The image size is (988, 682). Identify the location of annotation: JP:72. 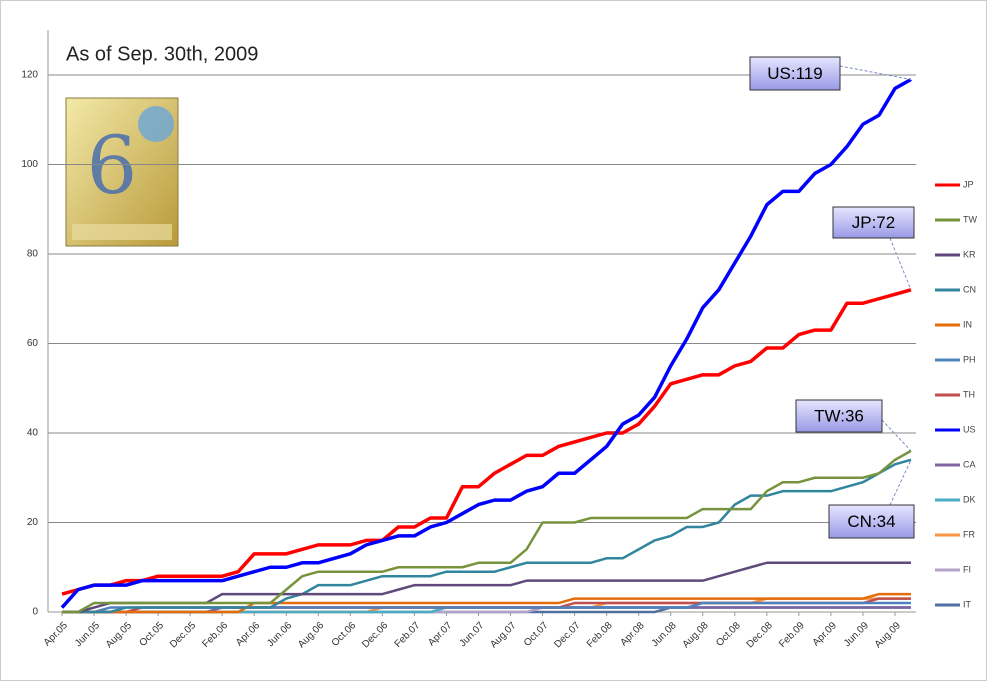
(873, 222).